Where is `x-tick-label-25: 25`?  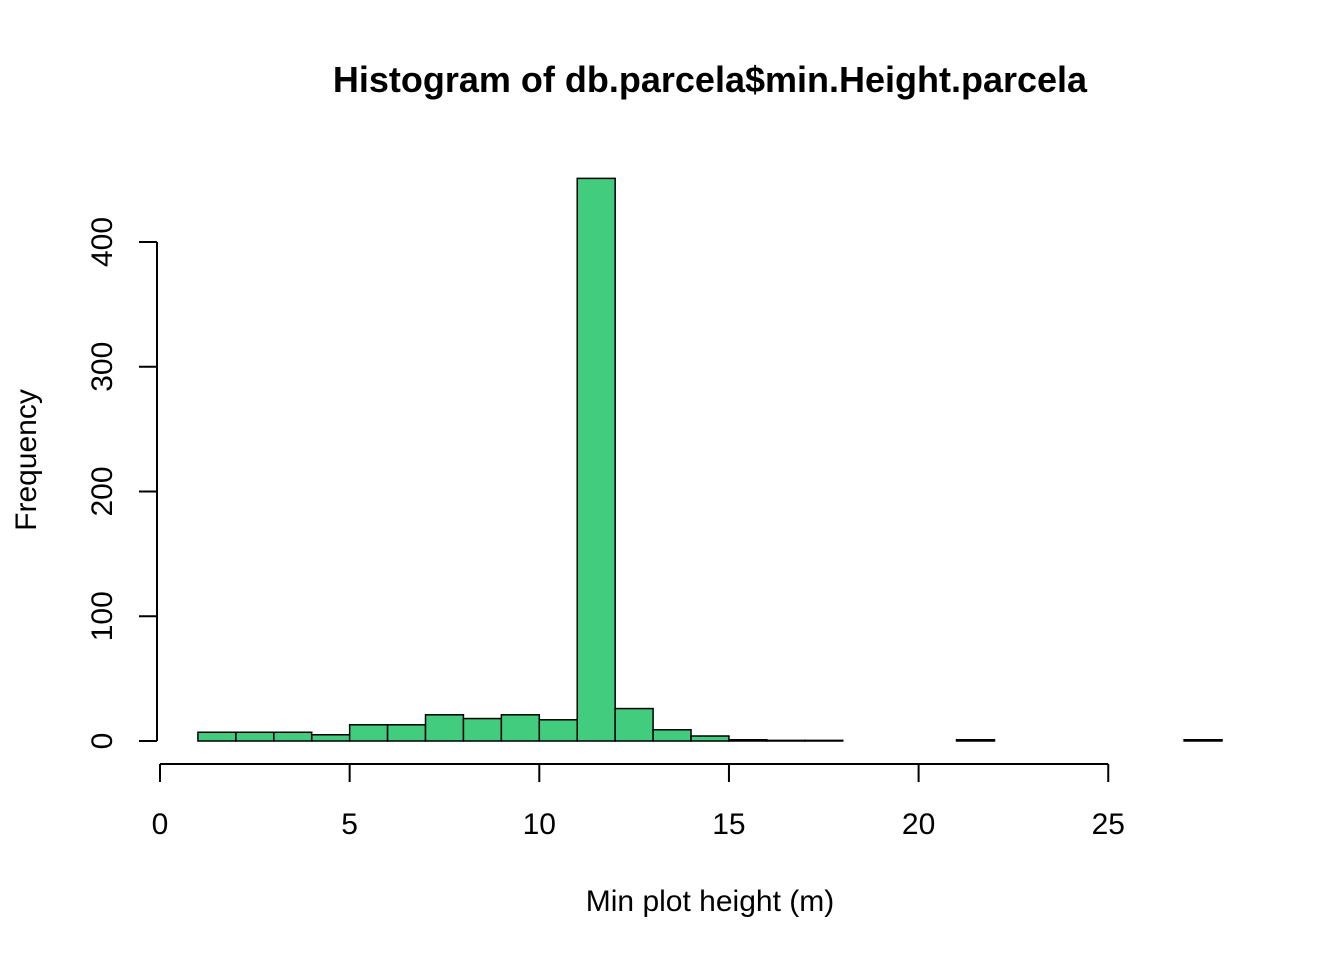 x-tick-label-25: 25 is located at coordinates (1108, 824).